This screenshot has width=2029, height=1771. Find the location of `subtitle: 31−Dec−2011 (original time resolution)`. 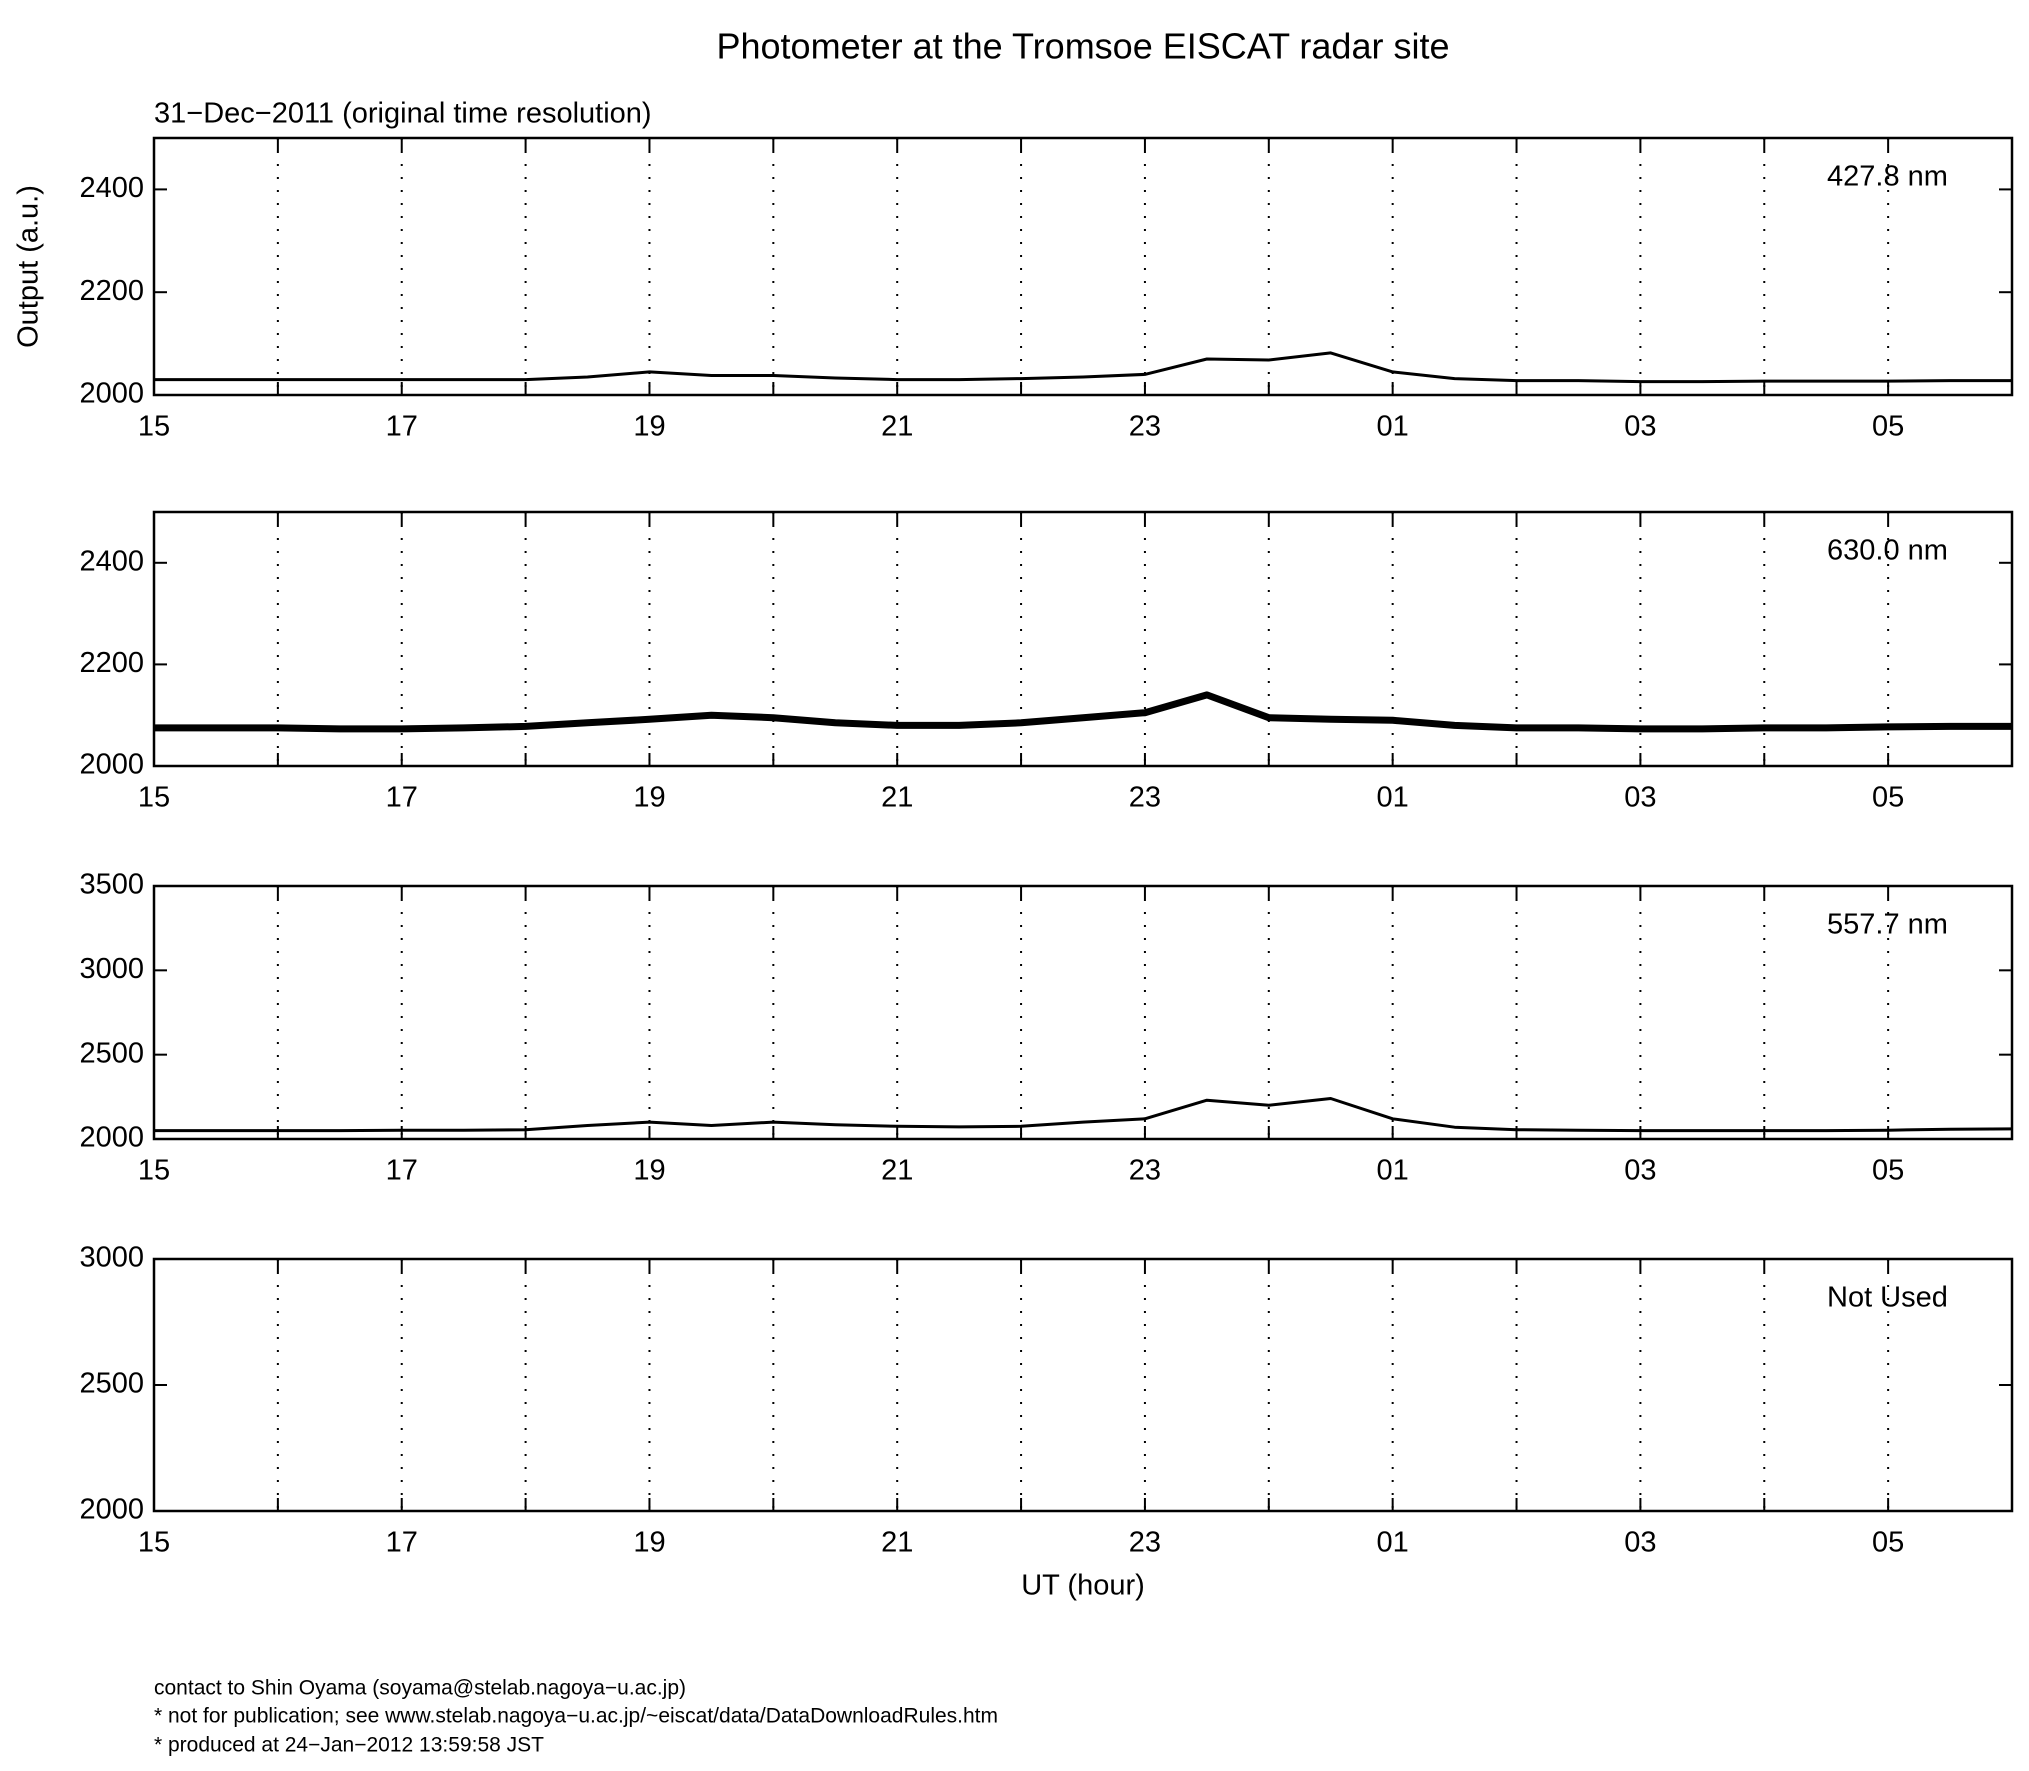

subtitle: 31−Dec−2011 (original time resolution) is located at coordinates (403, 114).